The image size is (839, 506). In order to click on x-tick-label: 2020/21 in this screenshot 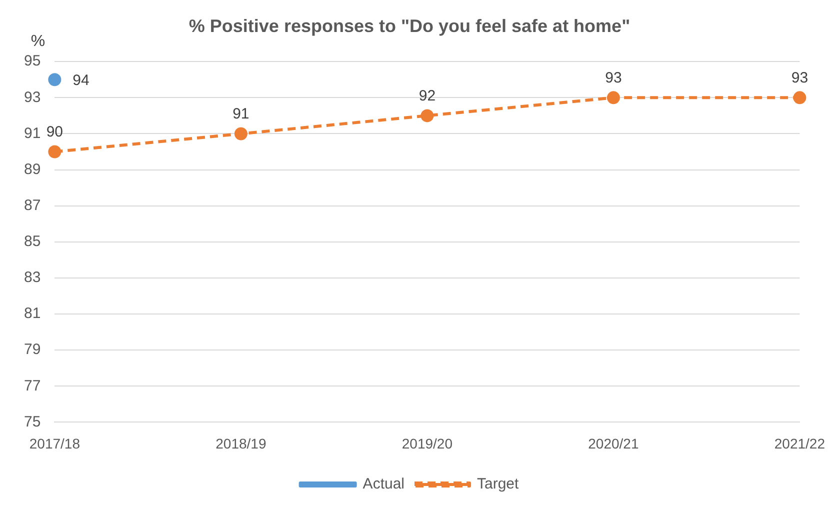, I will do `click(613, 443)`.